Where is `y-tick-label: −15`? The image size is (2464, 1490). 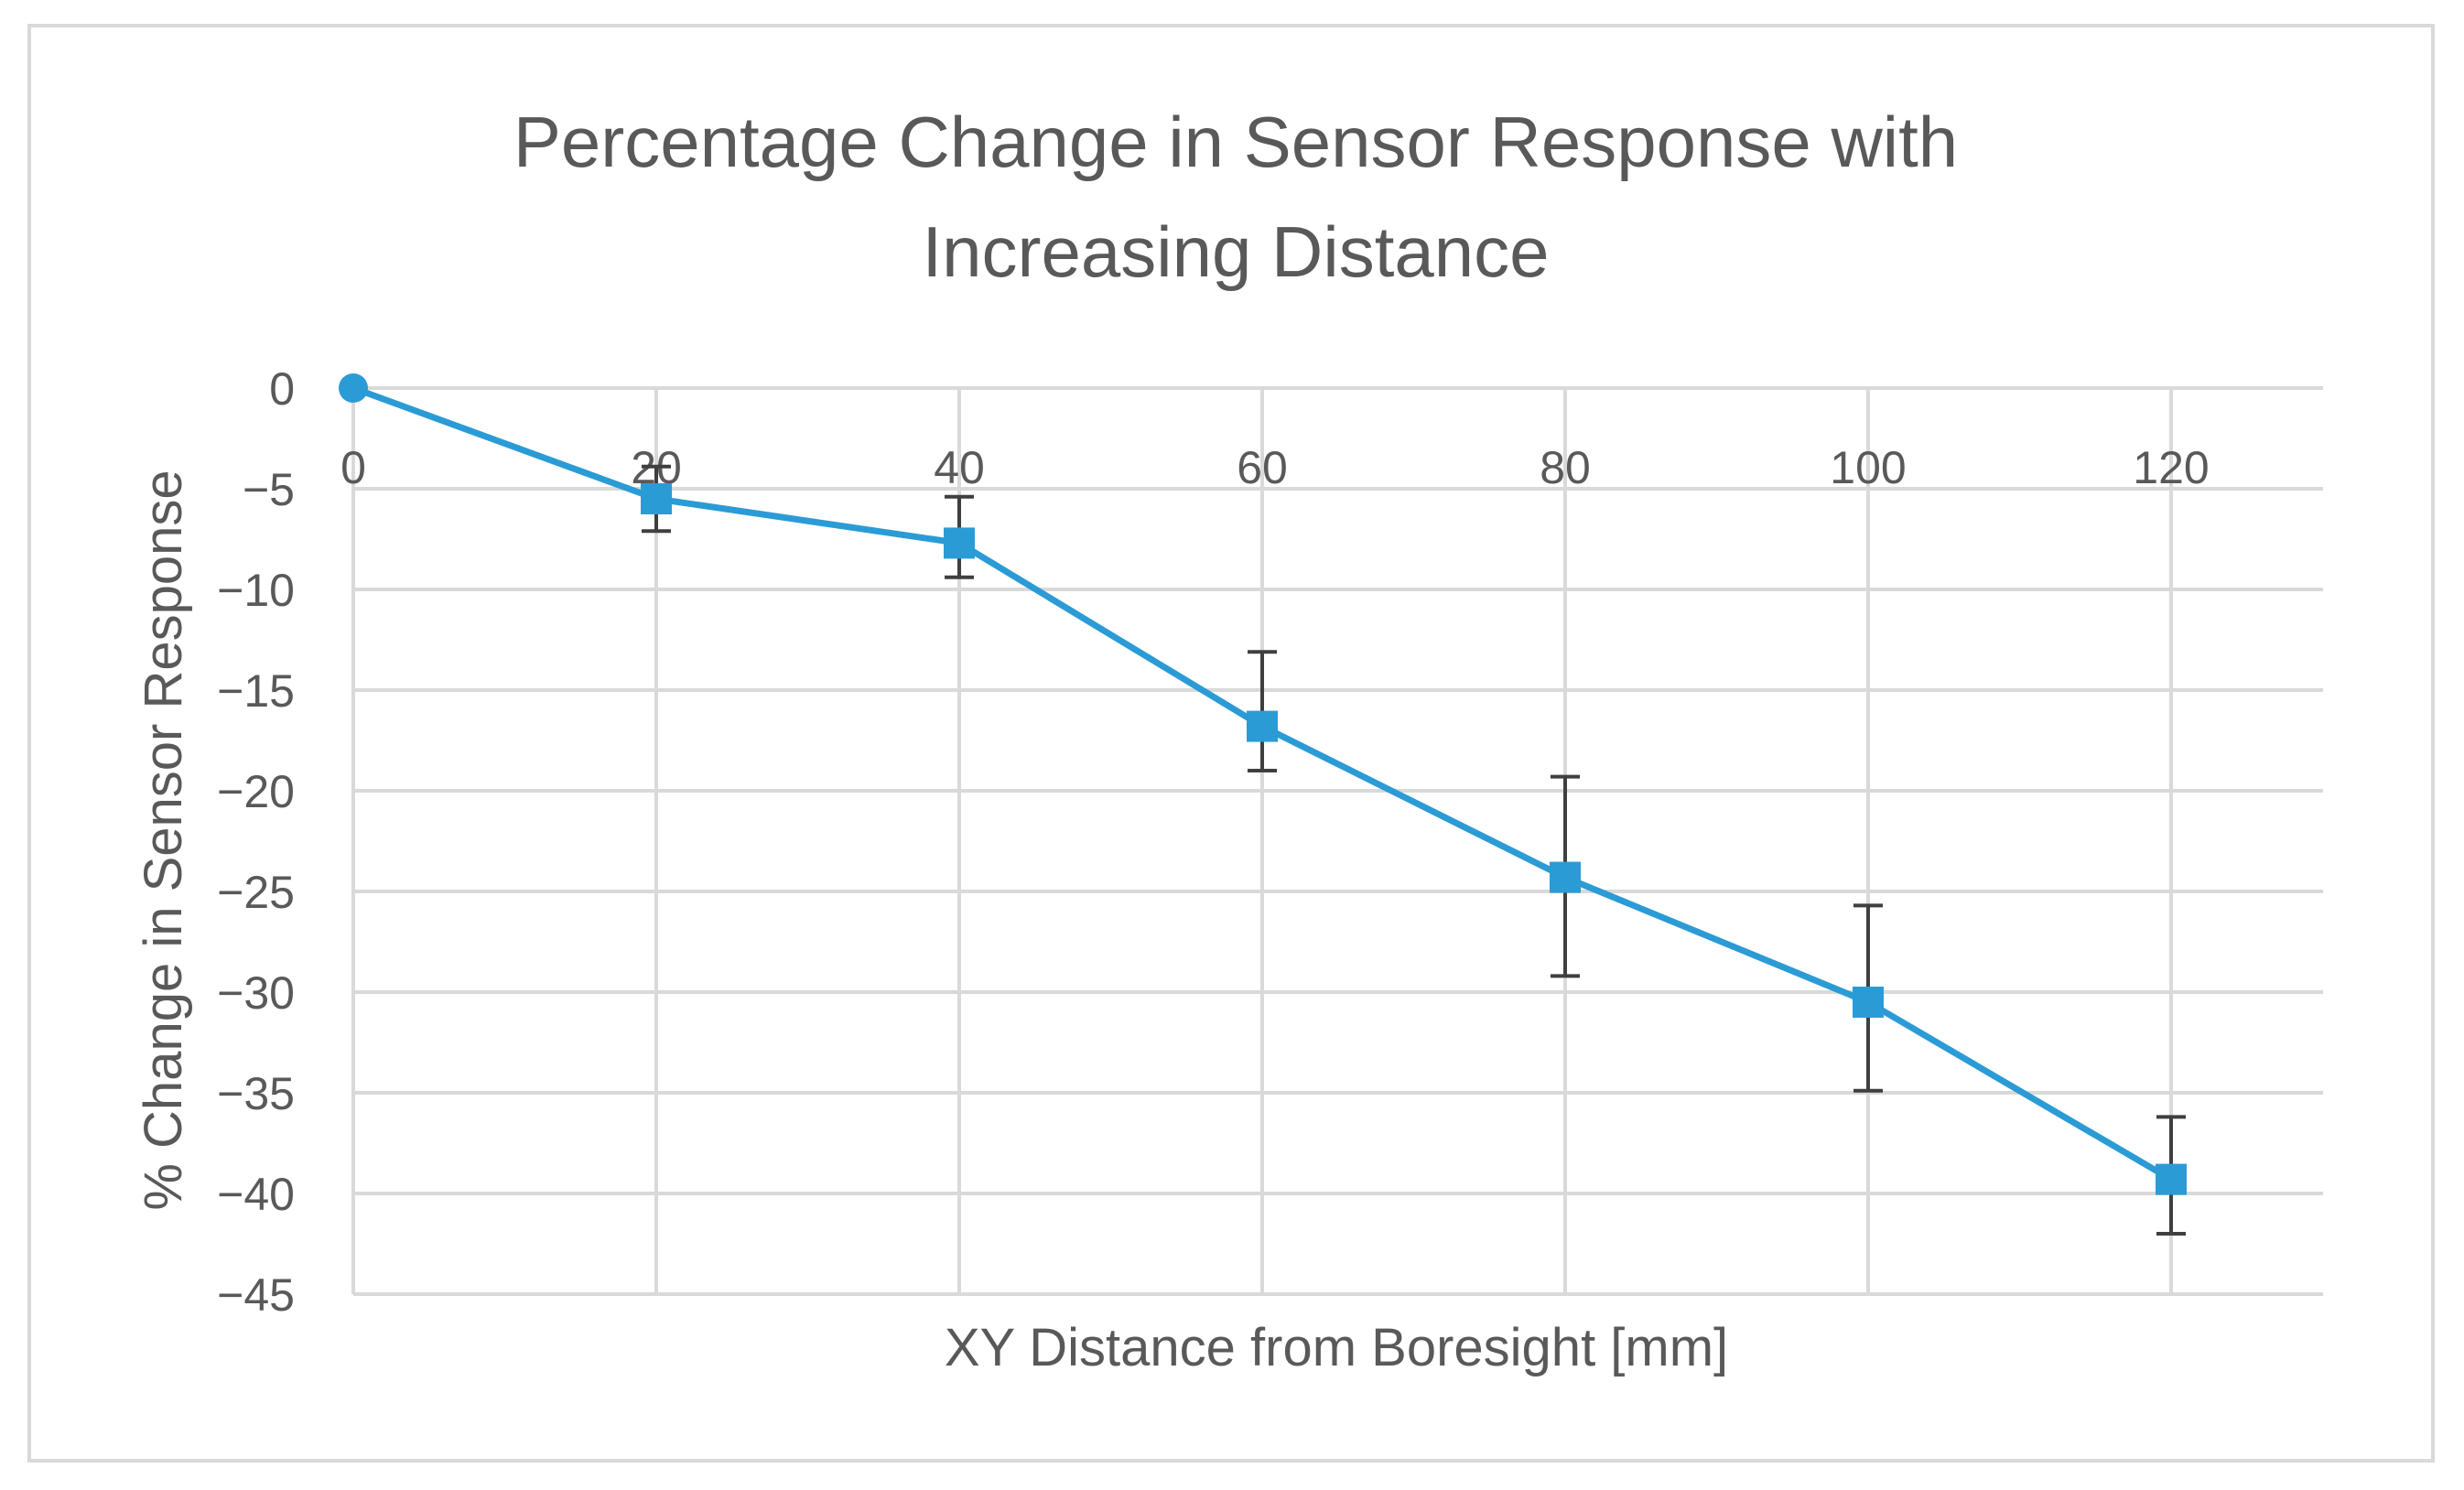
y-tick-label: −15 is located at coordinates (256, 691).